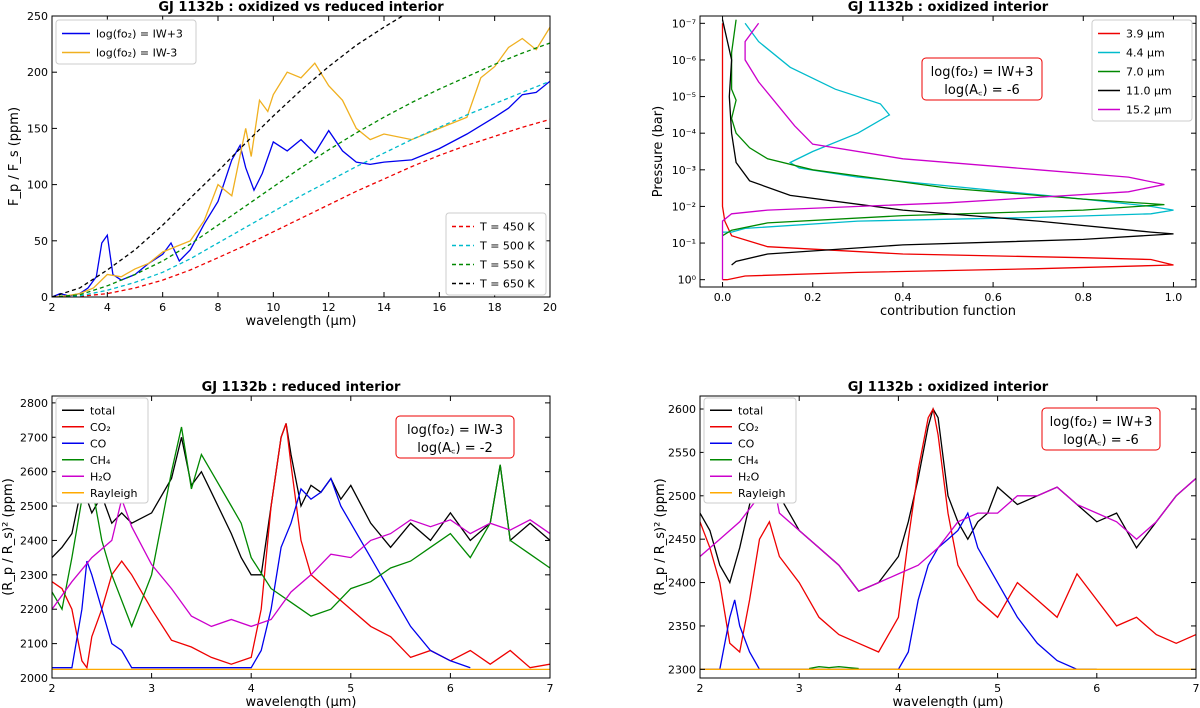 This screenshot has height=708, width=1200. Describe the element at coordinates (682, 626) in the screenshot. I see `y-tick-label: 2350` at that location.